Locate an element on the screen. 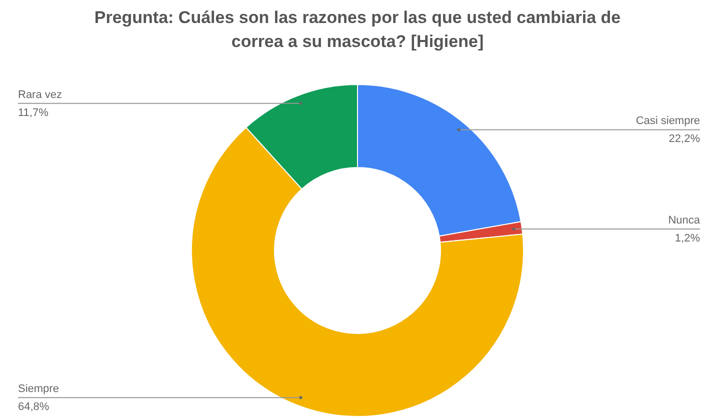 The image size is (715, 417). chart-title: Pregunta: Cuáles son las razones por las que usted cambiaria de correa a su mascota? [Higiene] is located at coordinates (357, 30).